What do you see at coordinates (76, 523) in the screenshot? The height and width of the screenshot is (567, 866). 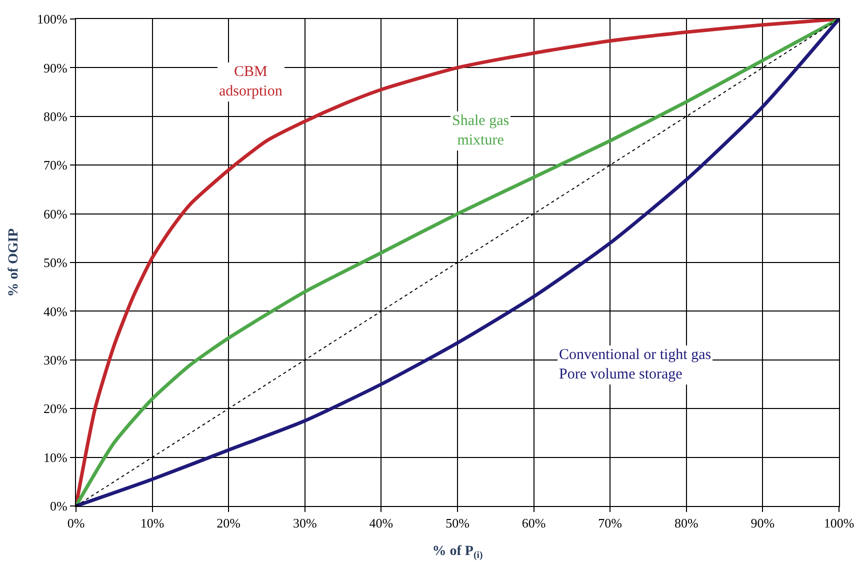 I see `x-tick-label: 0%` at bounding box center [76, 523].